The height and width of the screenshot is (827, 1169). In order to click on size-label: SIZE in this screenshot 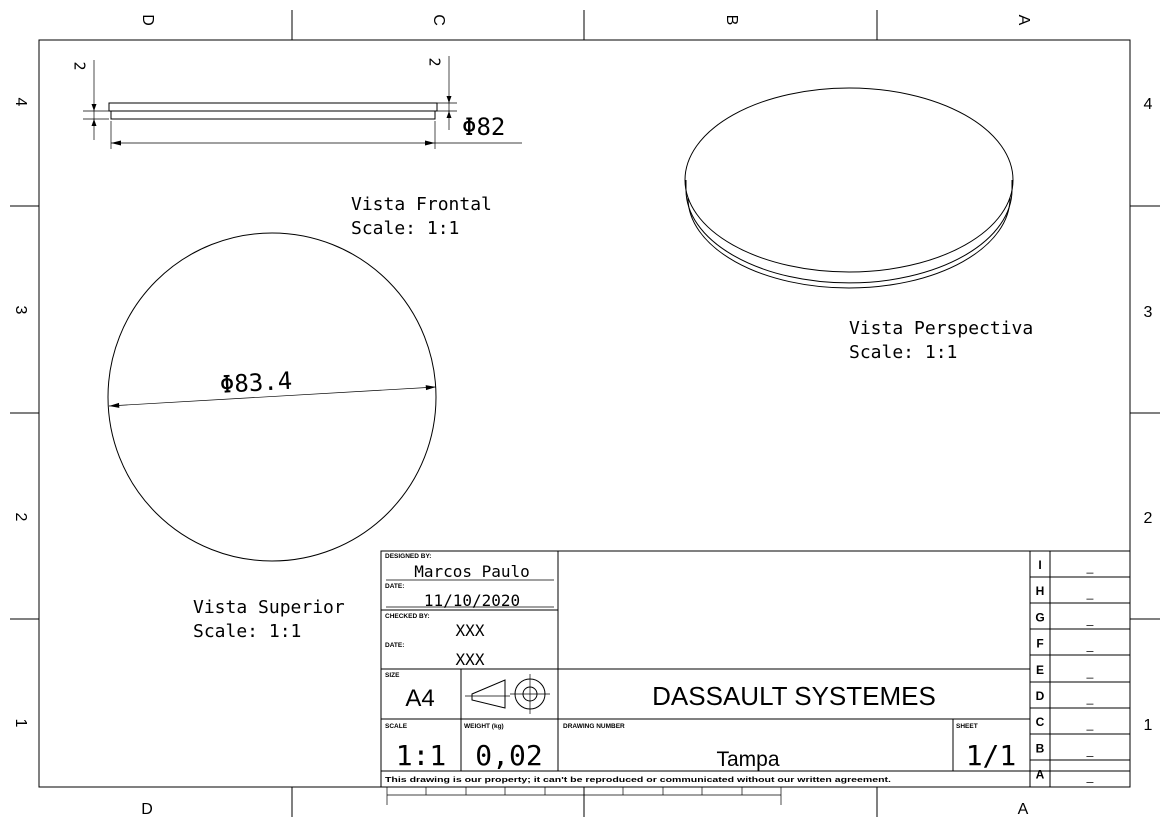, I will do `click(392, 675)`.